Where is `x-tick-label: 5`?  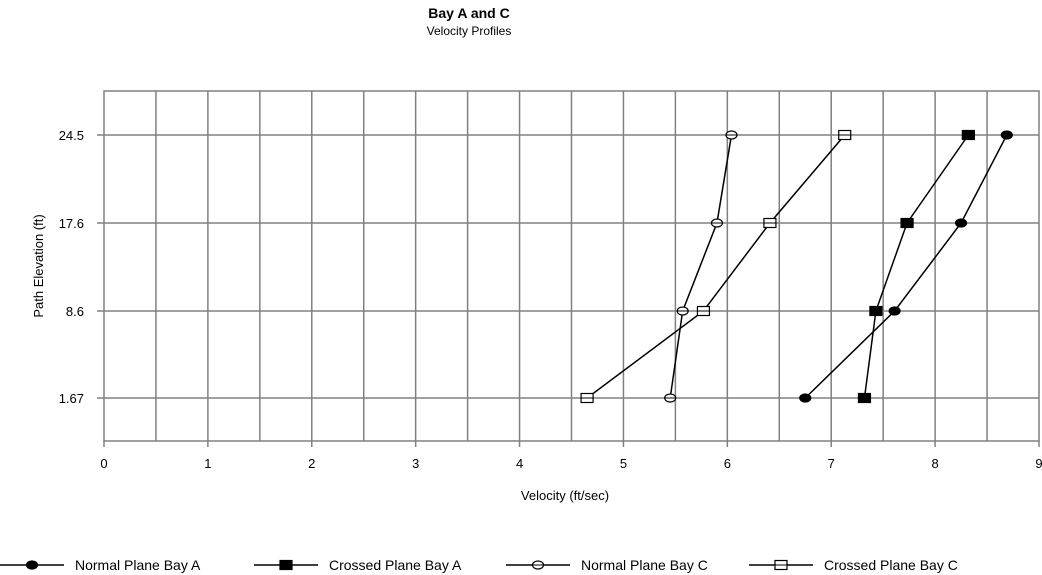 x-tick-label: 5 is located at coordinates (623, 463).